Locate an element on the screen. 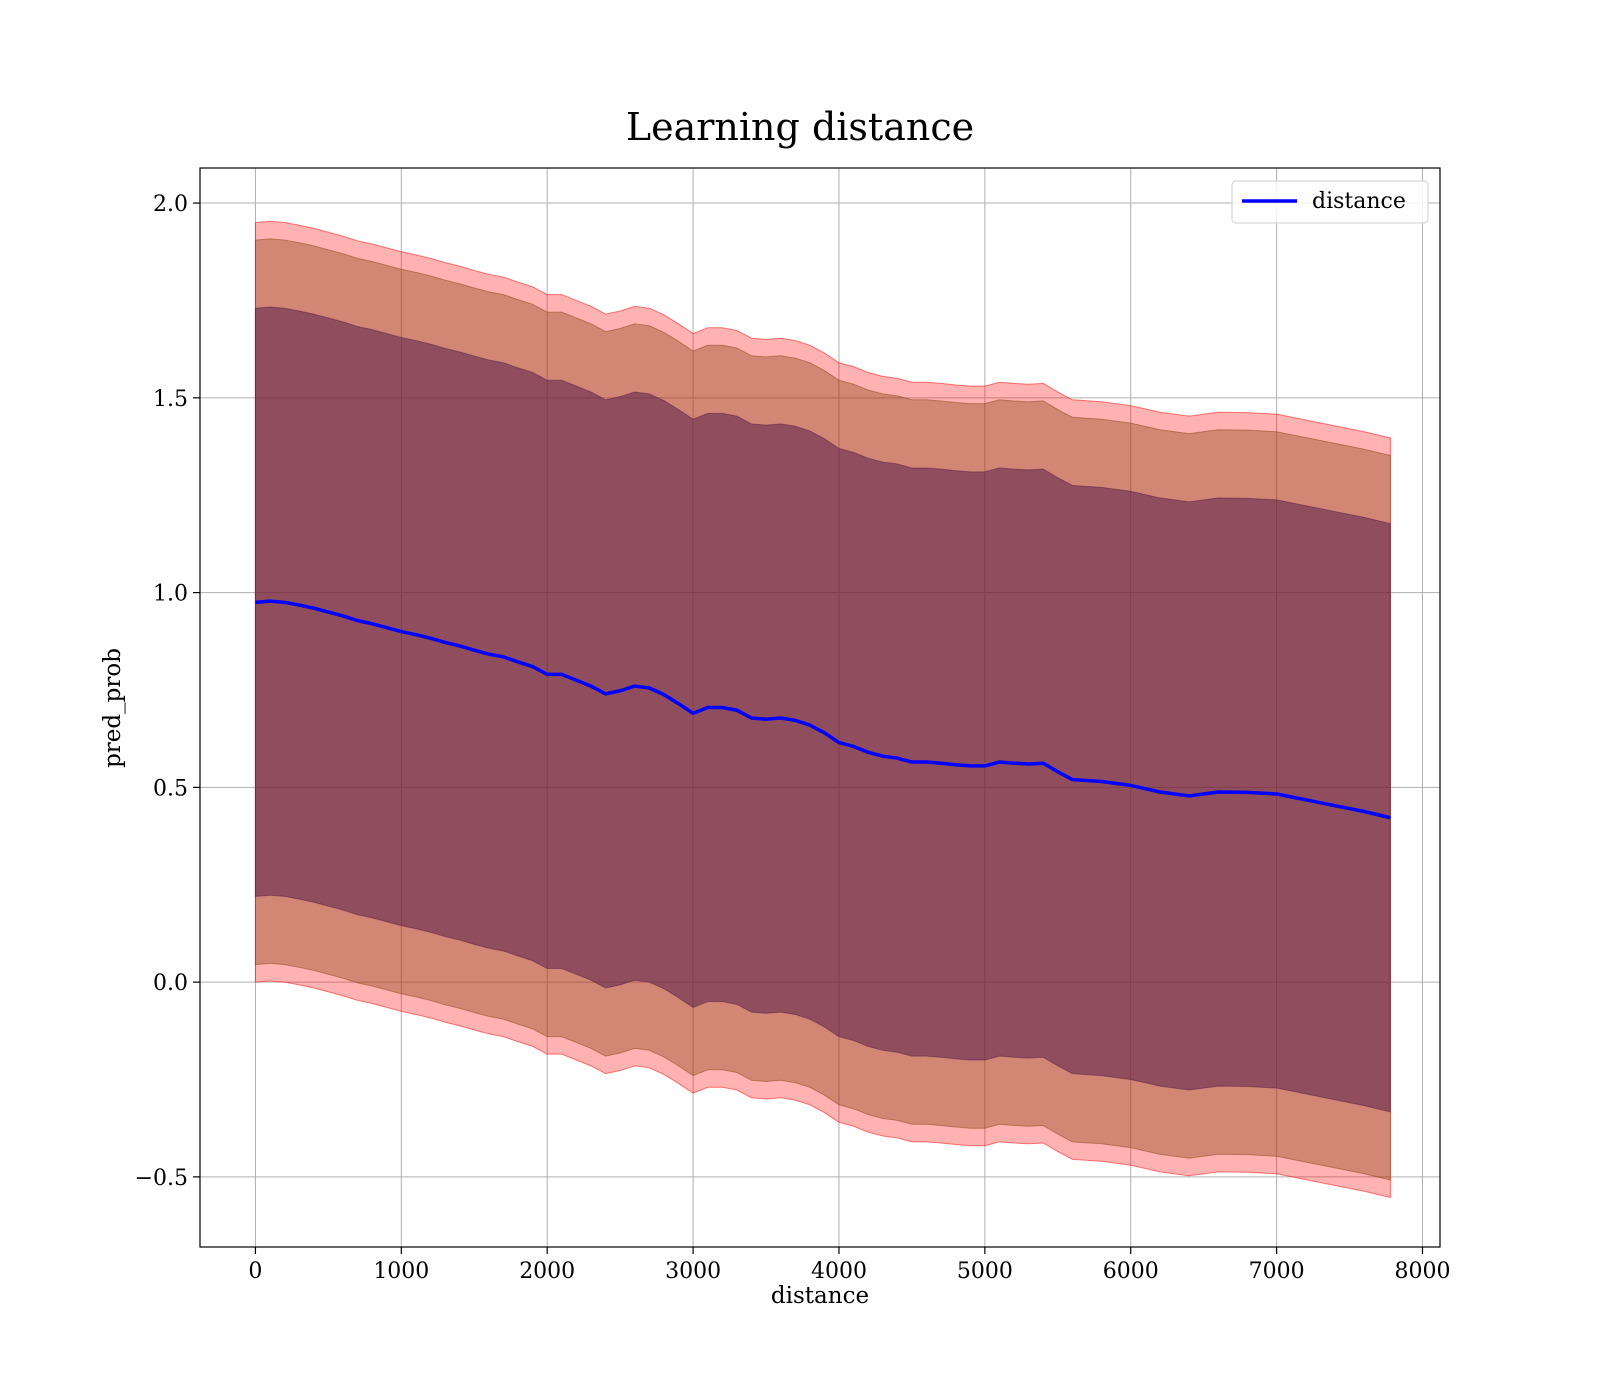 This screenshot has height=1400, width=1600. x-tick-label: 7000 is located at coordinates (1277, 1271).